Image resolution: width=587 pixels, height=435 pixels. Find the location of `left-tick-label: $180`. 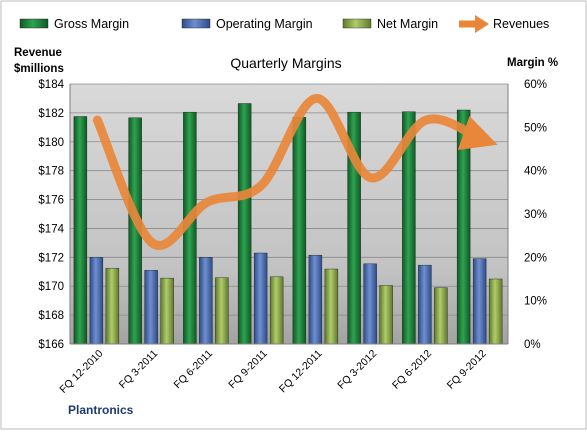

left-tick-label: $180 is located at coordinates (51, 143).